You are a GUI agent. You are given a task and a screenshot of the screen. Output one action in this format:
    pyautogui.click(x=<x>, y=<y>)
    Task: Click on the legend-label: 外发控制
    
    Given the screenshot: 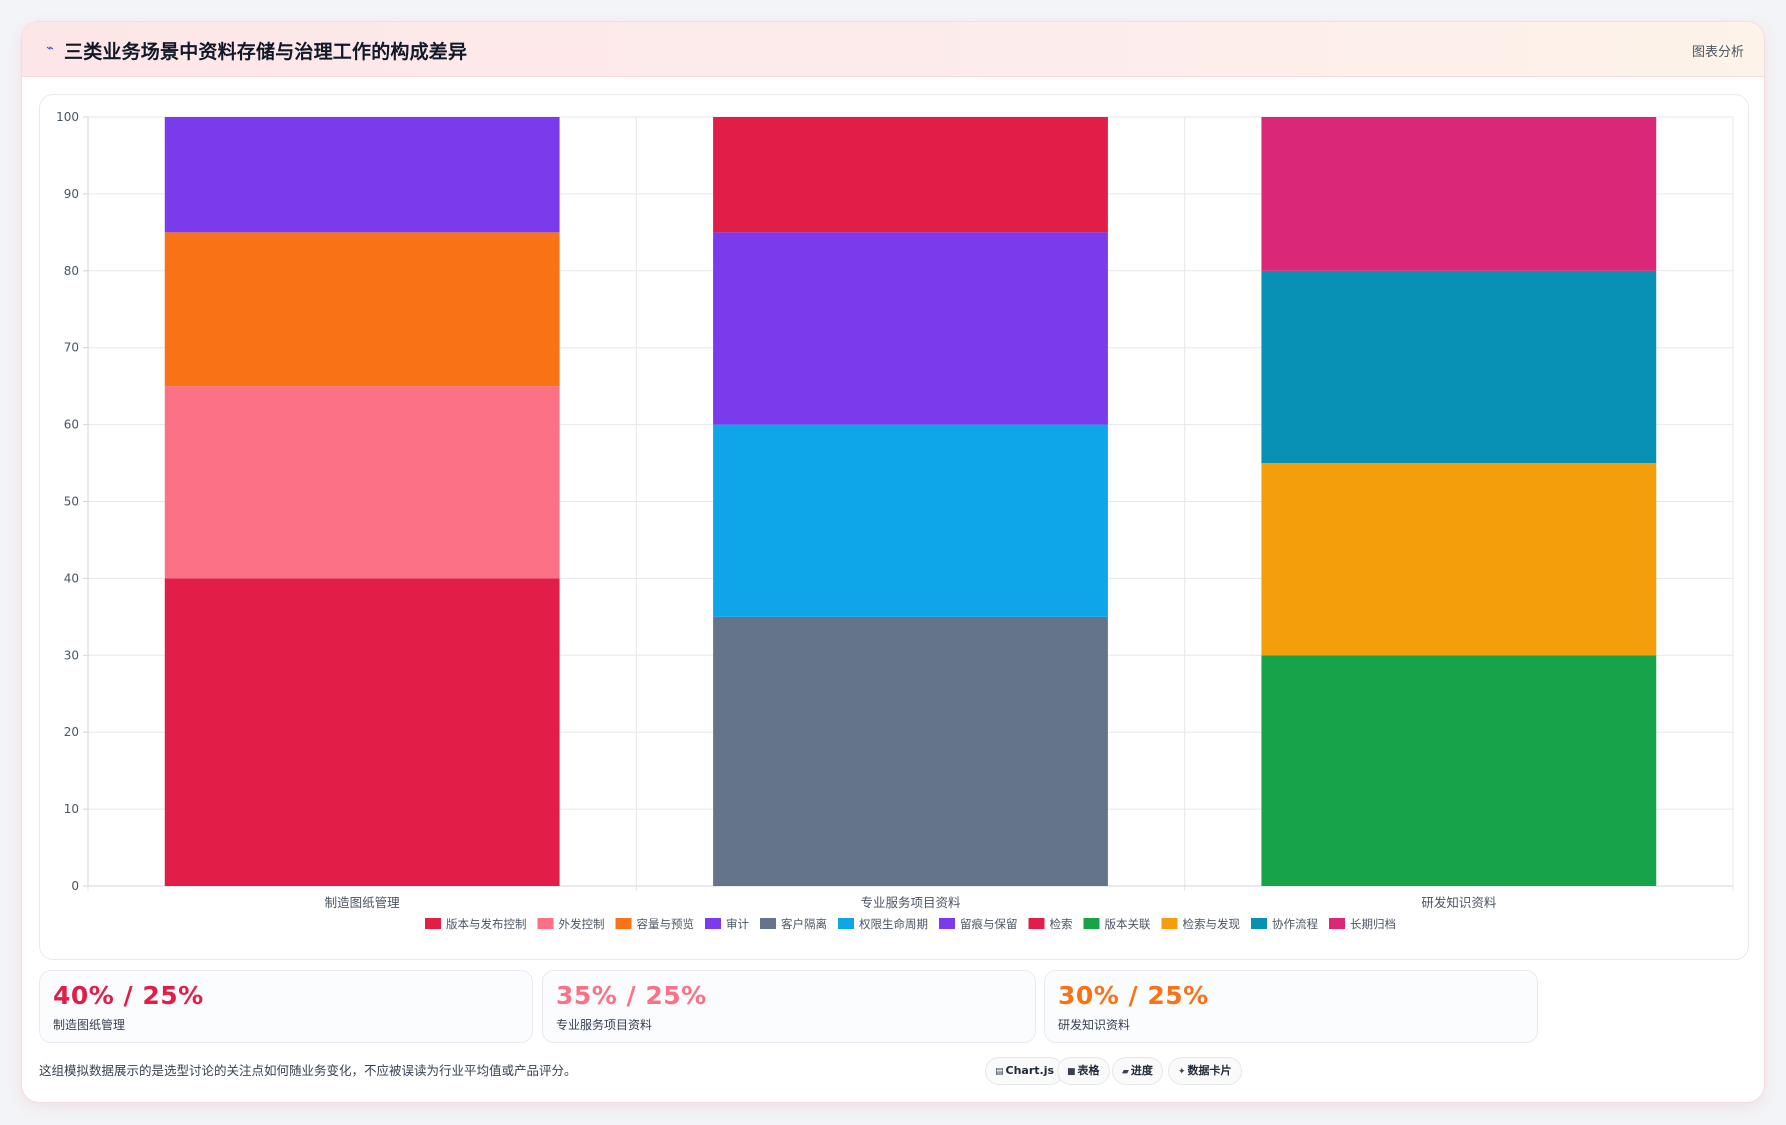 What is the action you would take?
    pyautogui.click(x=582, y=924)
    